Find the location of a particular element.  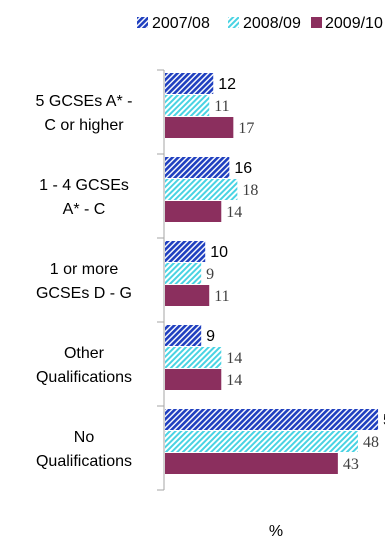

data-label: 17 is located at coordinates (246, 128).